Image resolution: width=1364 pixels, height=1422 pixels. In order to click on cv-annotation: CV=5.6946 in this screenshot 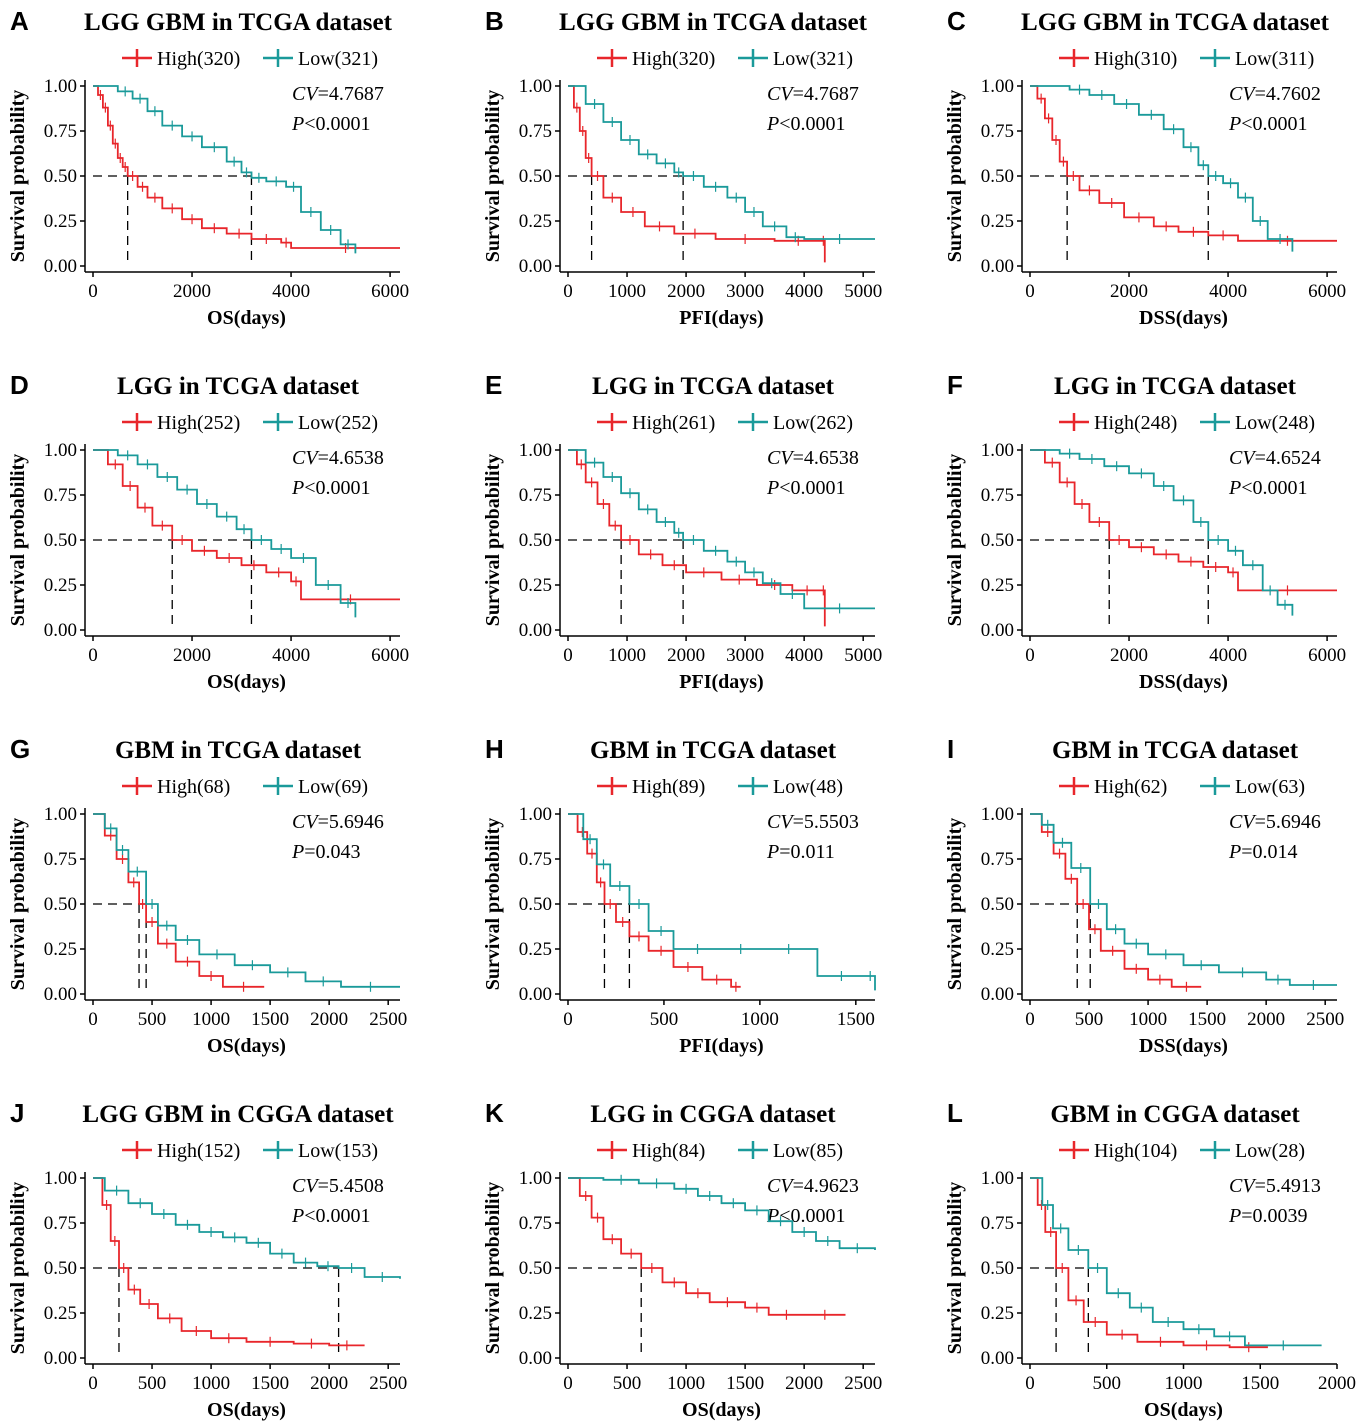, I will do `click(1275, 822)`.